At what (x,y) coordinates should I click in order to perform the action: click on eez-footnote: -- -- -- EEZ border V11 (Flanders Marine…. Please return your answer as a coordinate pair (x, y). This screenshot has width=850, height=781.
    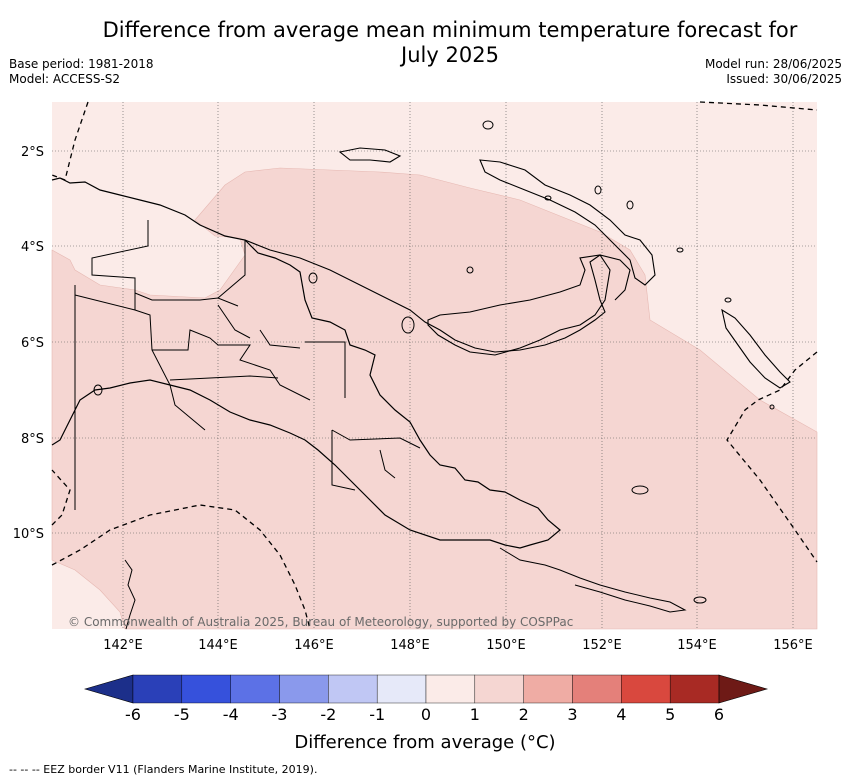
    Looking at the image, I should click on (163, 769).